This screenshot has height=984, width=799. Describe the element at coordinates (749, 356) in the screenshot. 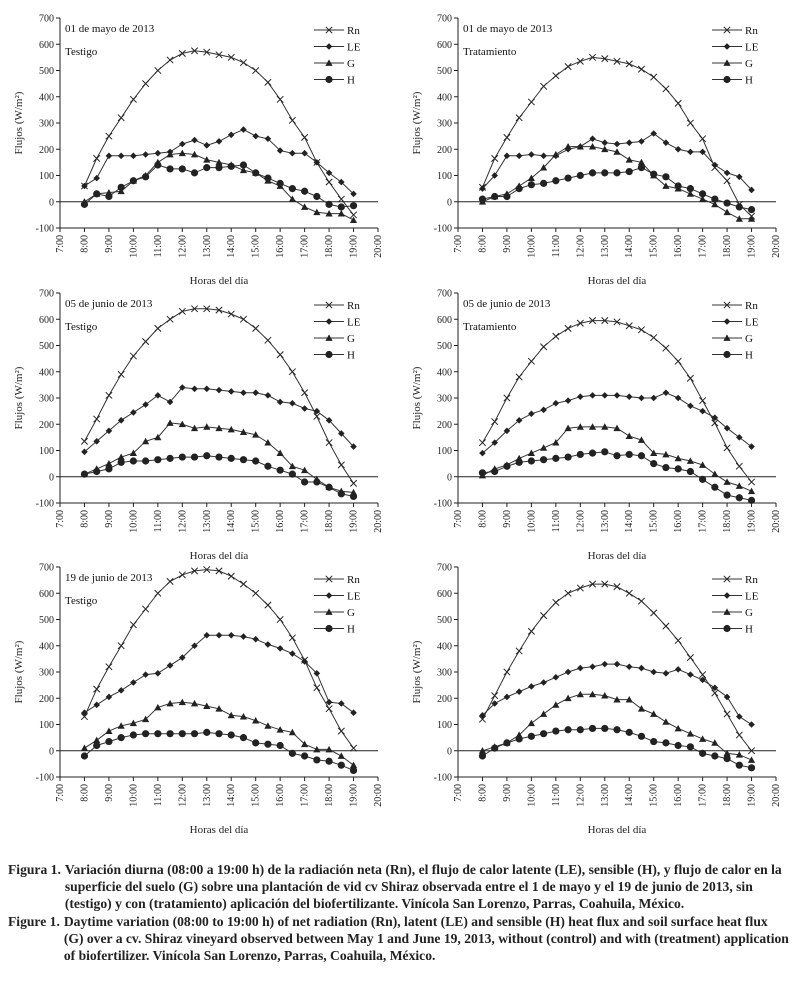

I see `legend-label: H` at that location.